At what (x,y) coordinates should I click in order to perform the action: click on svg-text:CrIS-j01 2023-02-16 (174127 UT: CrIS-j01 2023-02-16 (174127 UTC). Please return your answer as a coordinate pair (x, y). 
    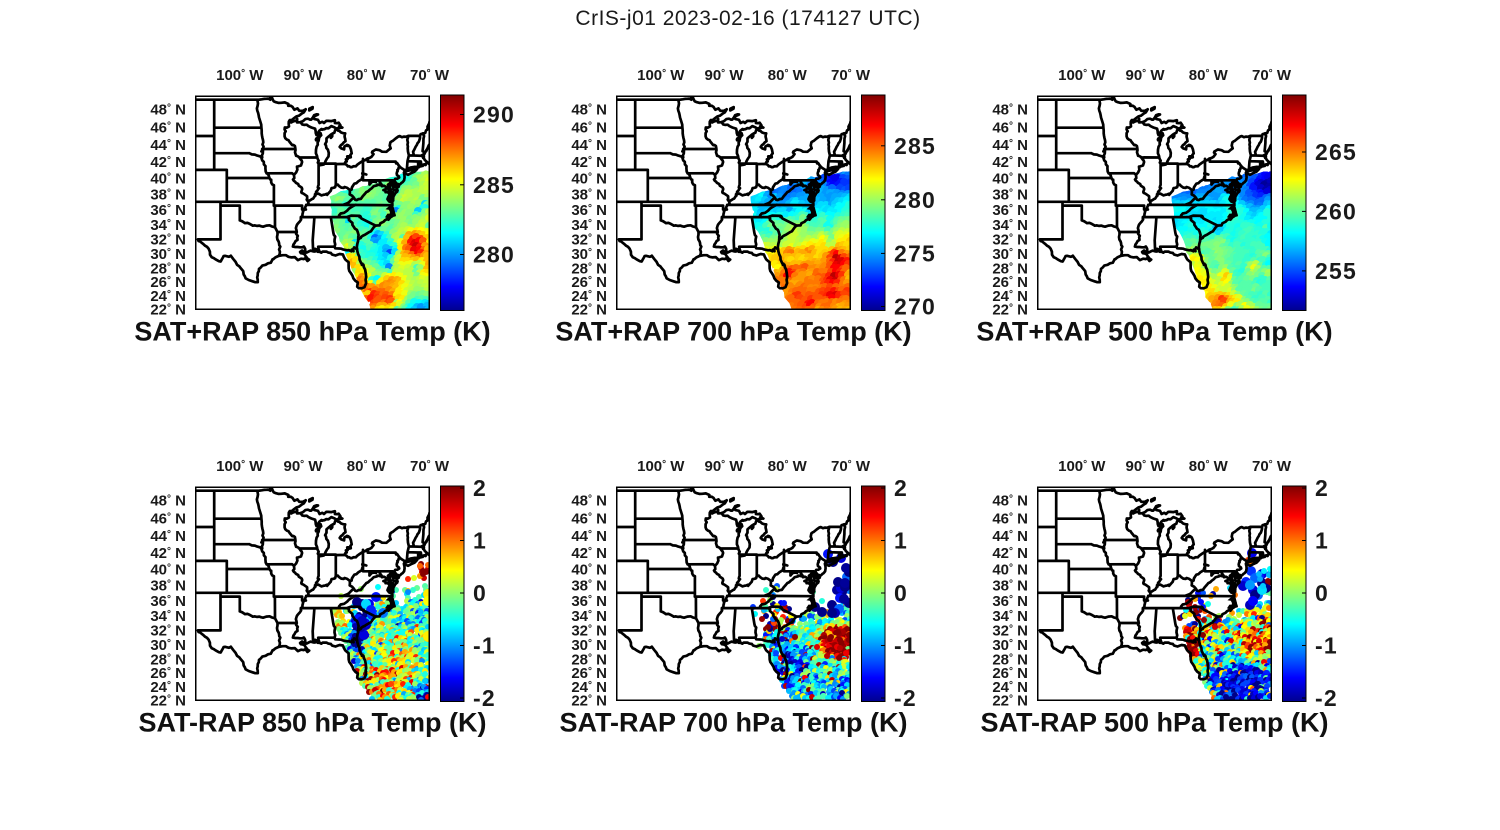
    Looking at the image, I should click on (747, 18).